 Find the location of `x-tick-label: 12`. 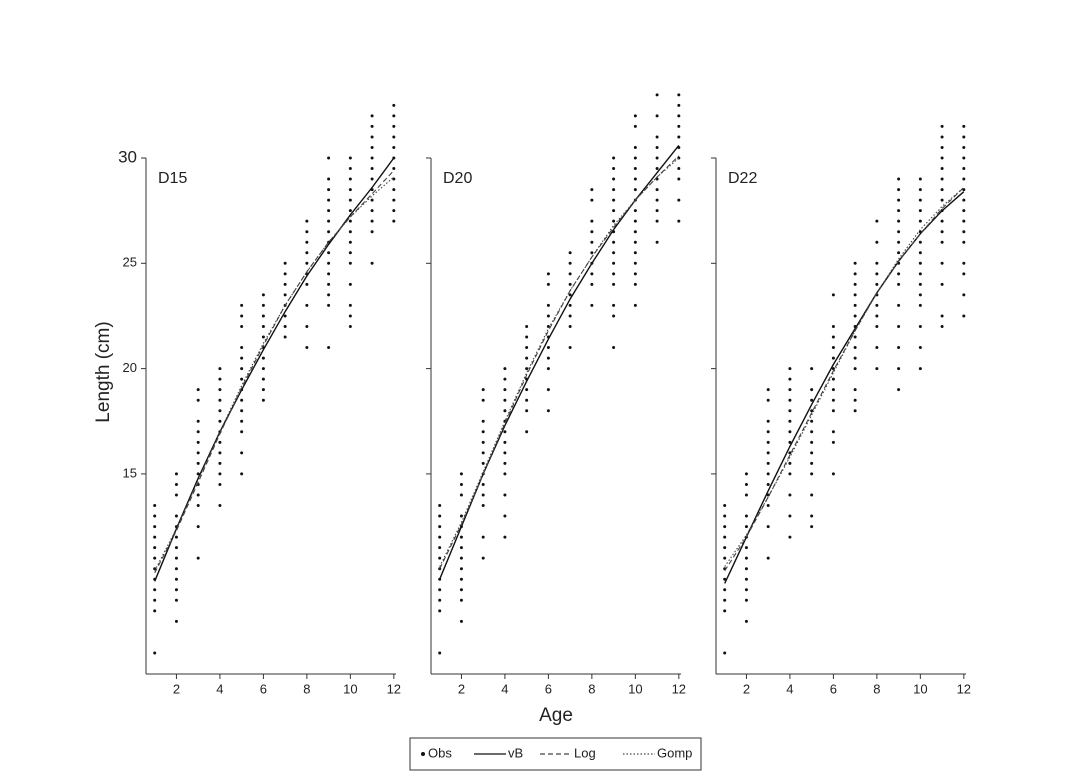

x-tick-label: 12 is located at coordinates (679, 688).